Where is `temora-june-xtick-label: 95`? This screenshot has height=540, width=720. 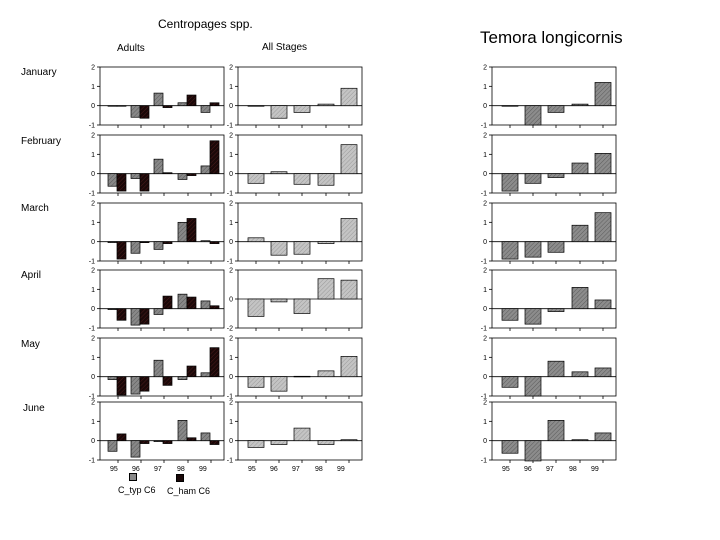
temora-june-xtick-label: 95 is located at coordinates (506, 469).